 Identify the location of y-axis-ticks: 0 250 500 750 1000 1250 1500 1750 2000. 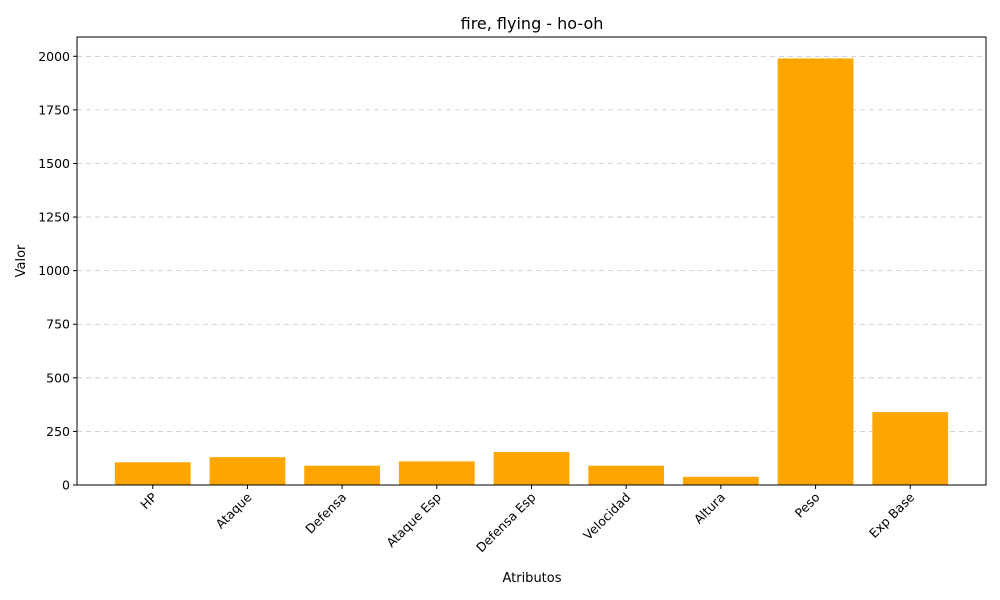
(57, 271).